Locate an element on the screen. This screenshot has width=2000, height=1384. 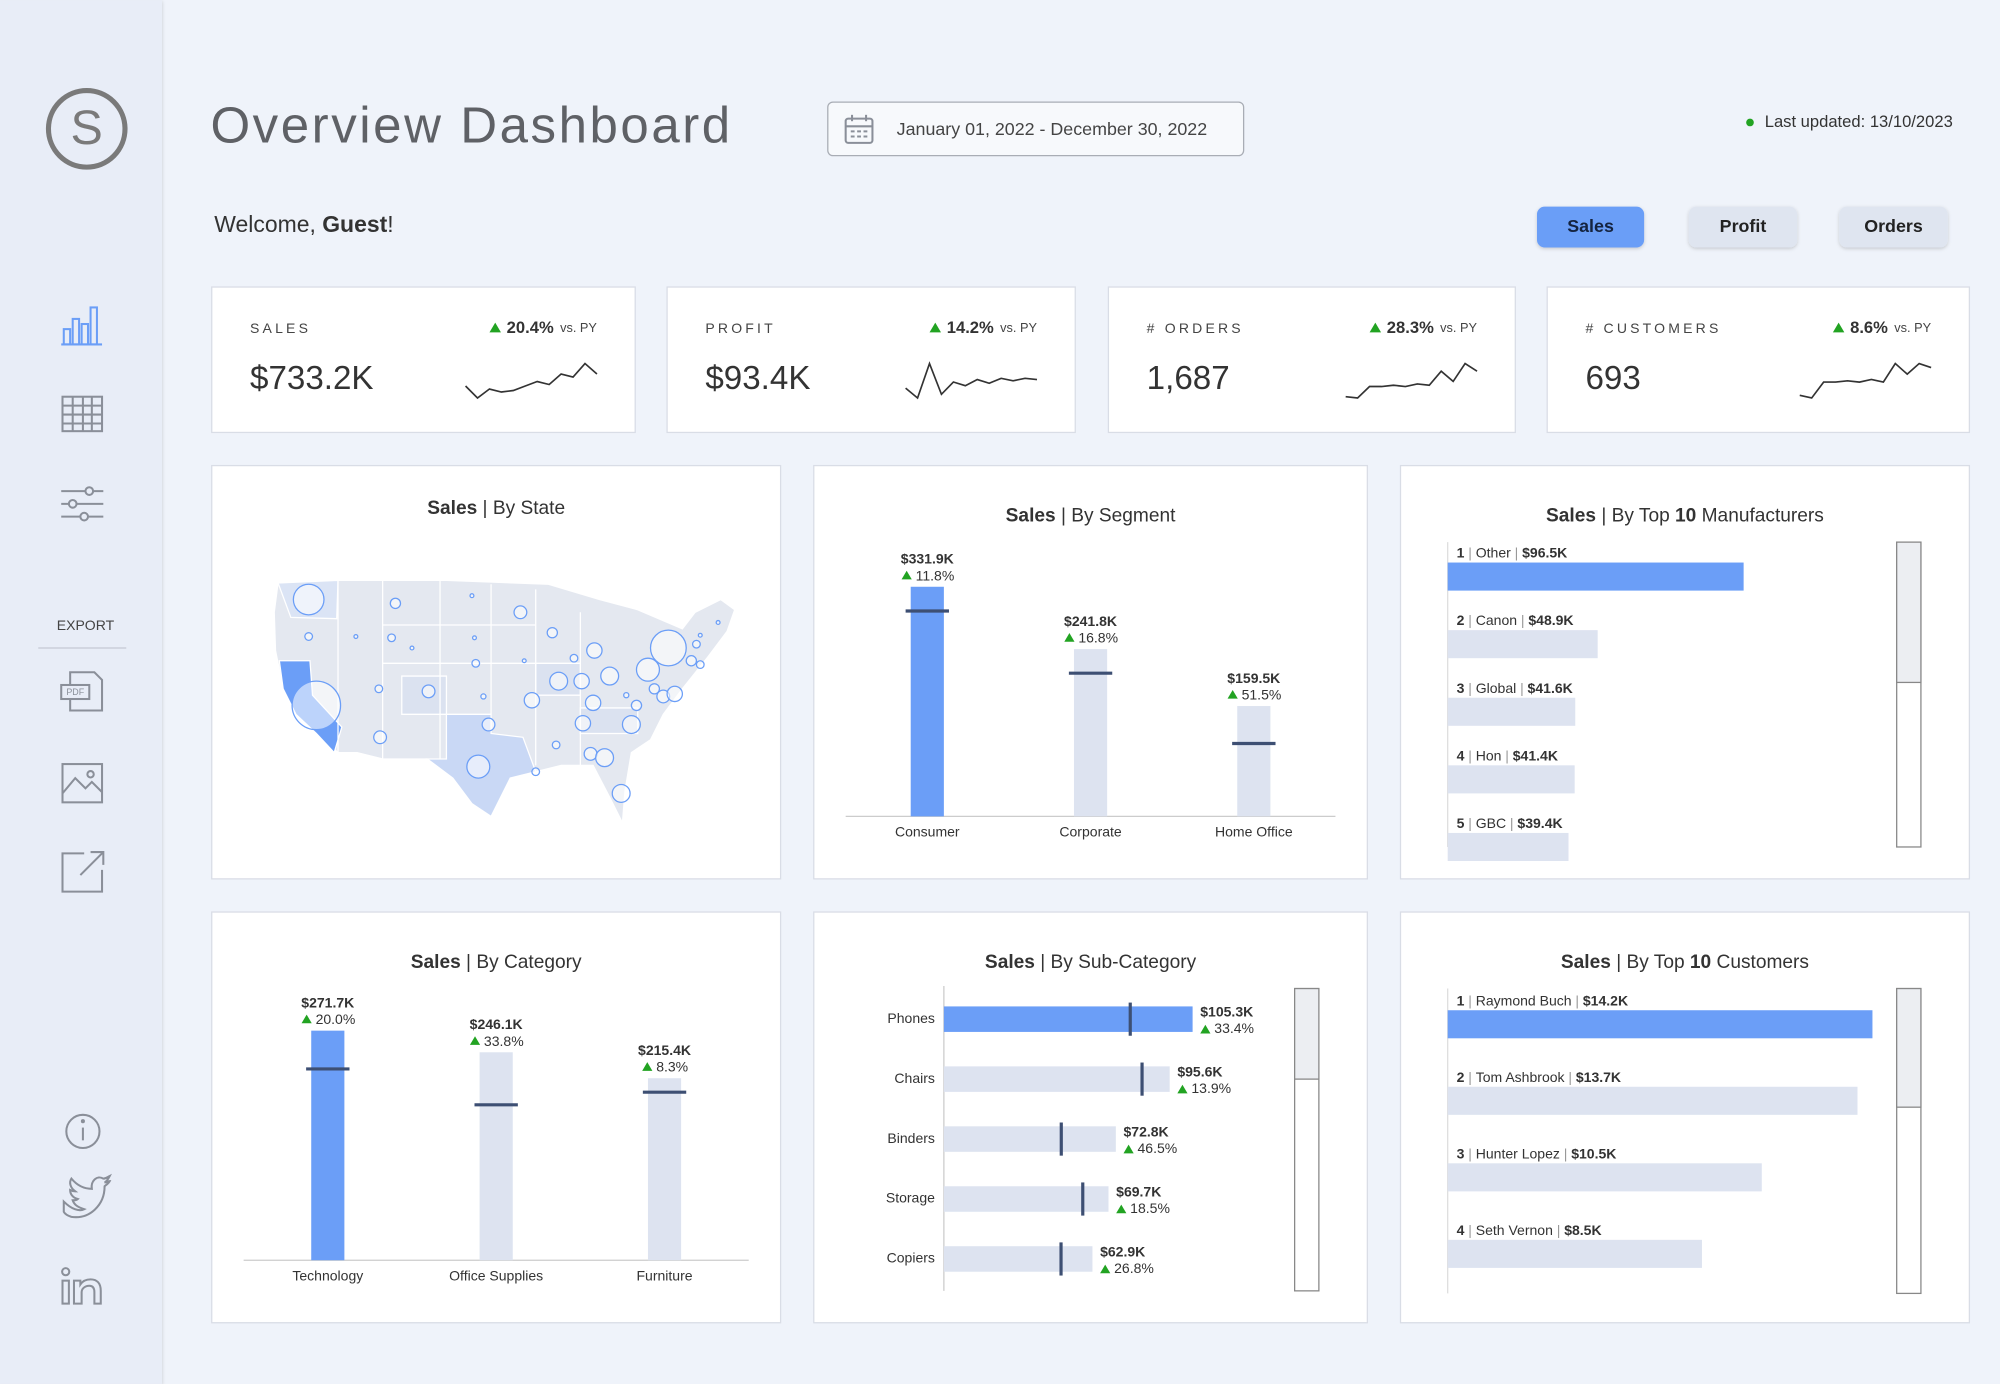
chart-title-part: Manufacturers is located at coordinates (1760, 516).